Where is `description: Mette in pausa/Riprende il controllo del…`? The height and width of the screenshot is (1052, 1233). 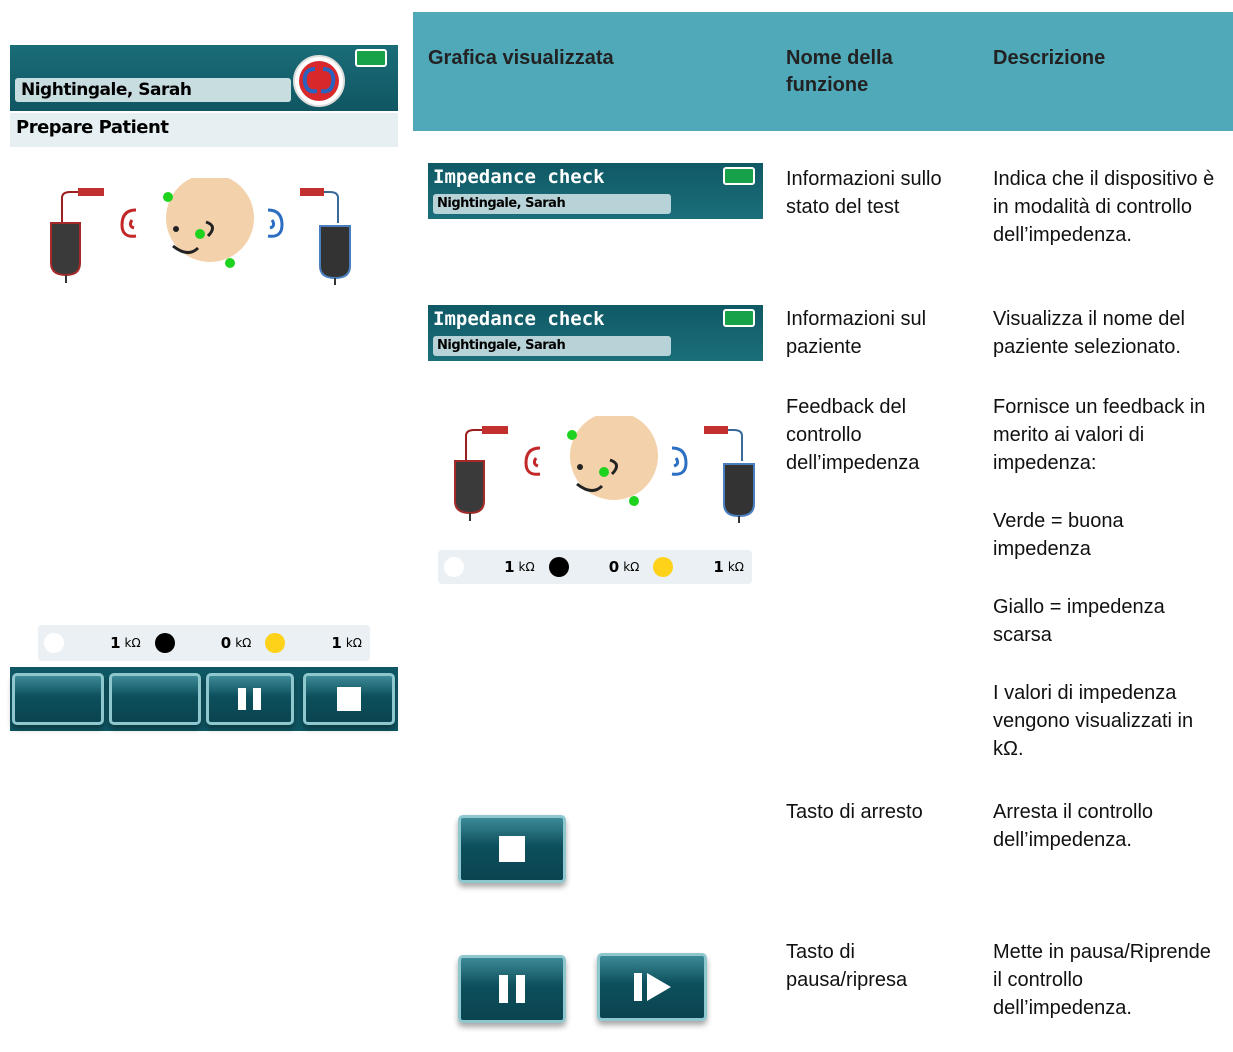
description: Mette in pausa/Riprende il controllo del… is located at coordinates (1109, 995).